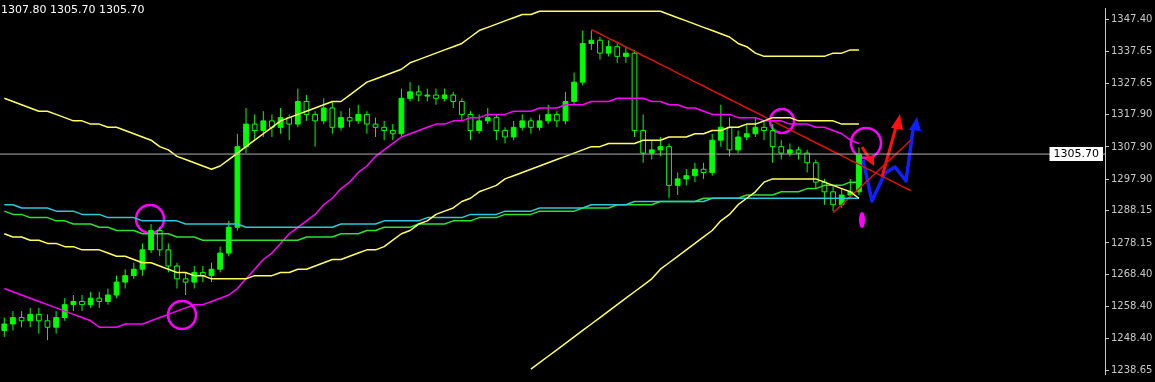 This screenshot has height=382, width=1155. What do you see at coordinates (1132, 338) in the screenshot?
I see `y-tick-label: 1248.40` at bounding box center [1132, 338].